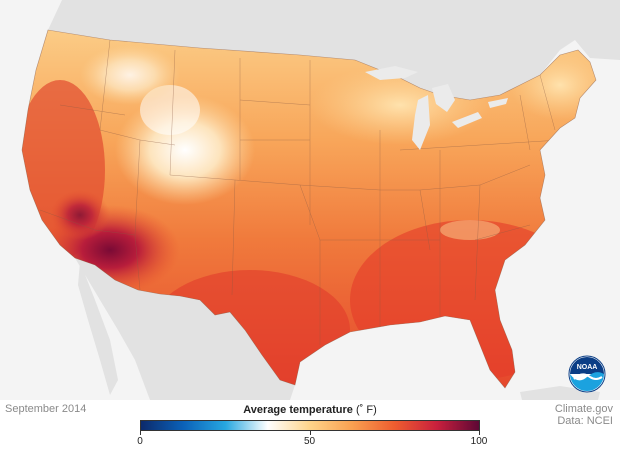 Image resolution: width=620 pixels, height=450 pixels. What do you see at coordinates (366, 410) in the screenshot?
I see `legend-unit: (˚ F)` at bounding box center [366, 410].